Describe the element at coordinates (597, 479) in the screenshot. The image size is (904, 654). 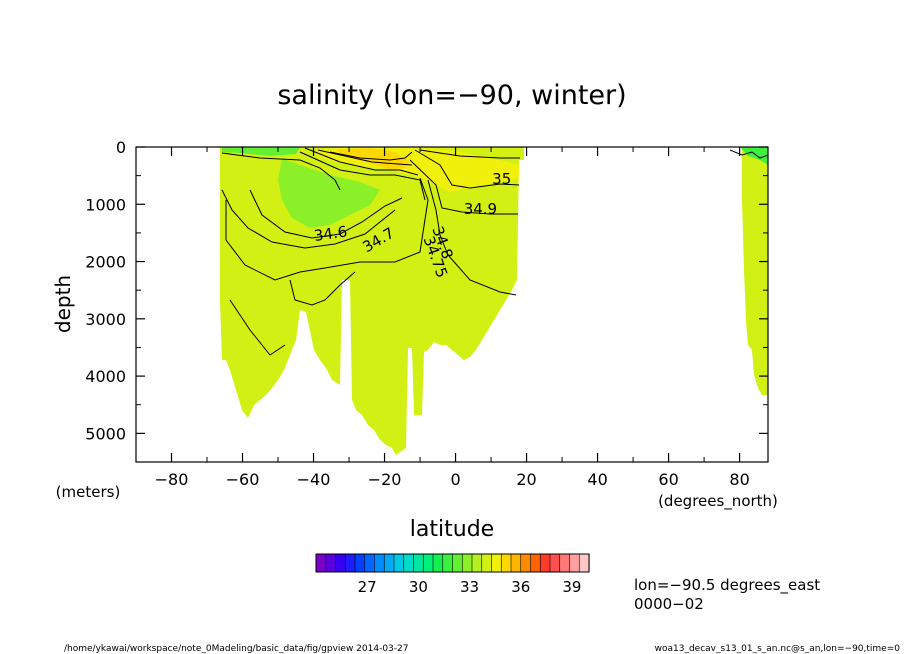
I see `x-tick-label: 40` at that location.